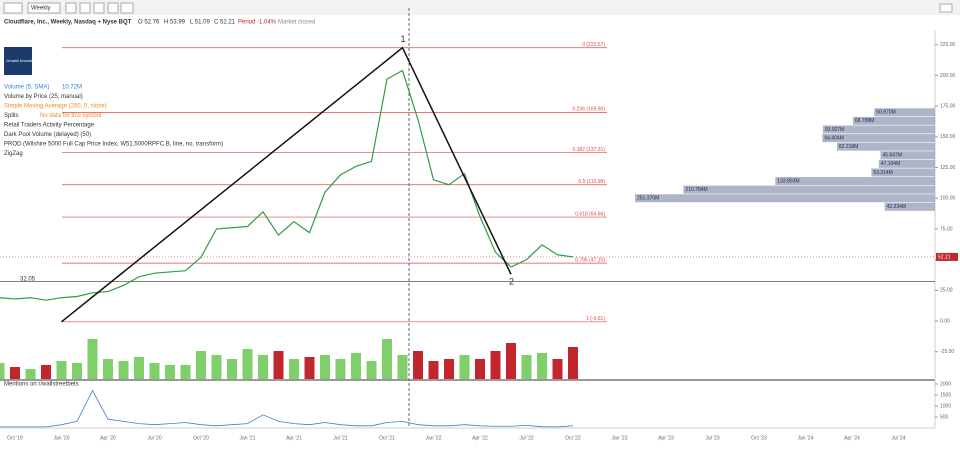 The image size is (960, 452). I want to click on fib-label: 0.382 (137.31), so click(588, 150).